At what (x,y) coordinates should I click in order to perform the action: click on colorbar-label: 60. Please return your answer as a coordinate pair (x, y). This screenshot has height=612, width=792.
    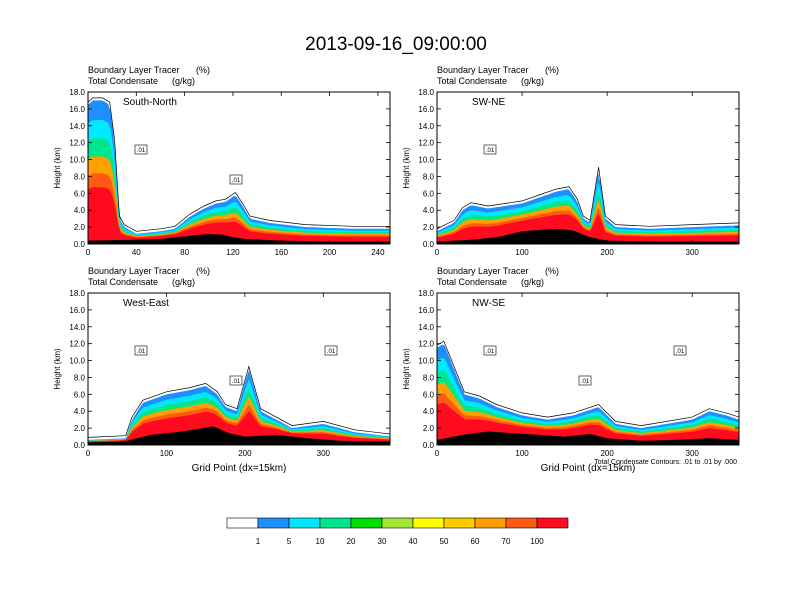
    Looking at the image, I should click on (475, 541).